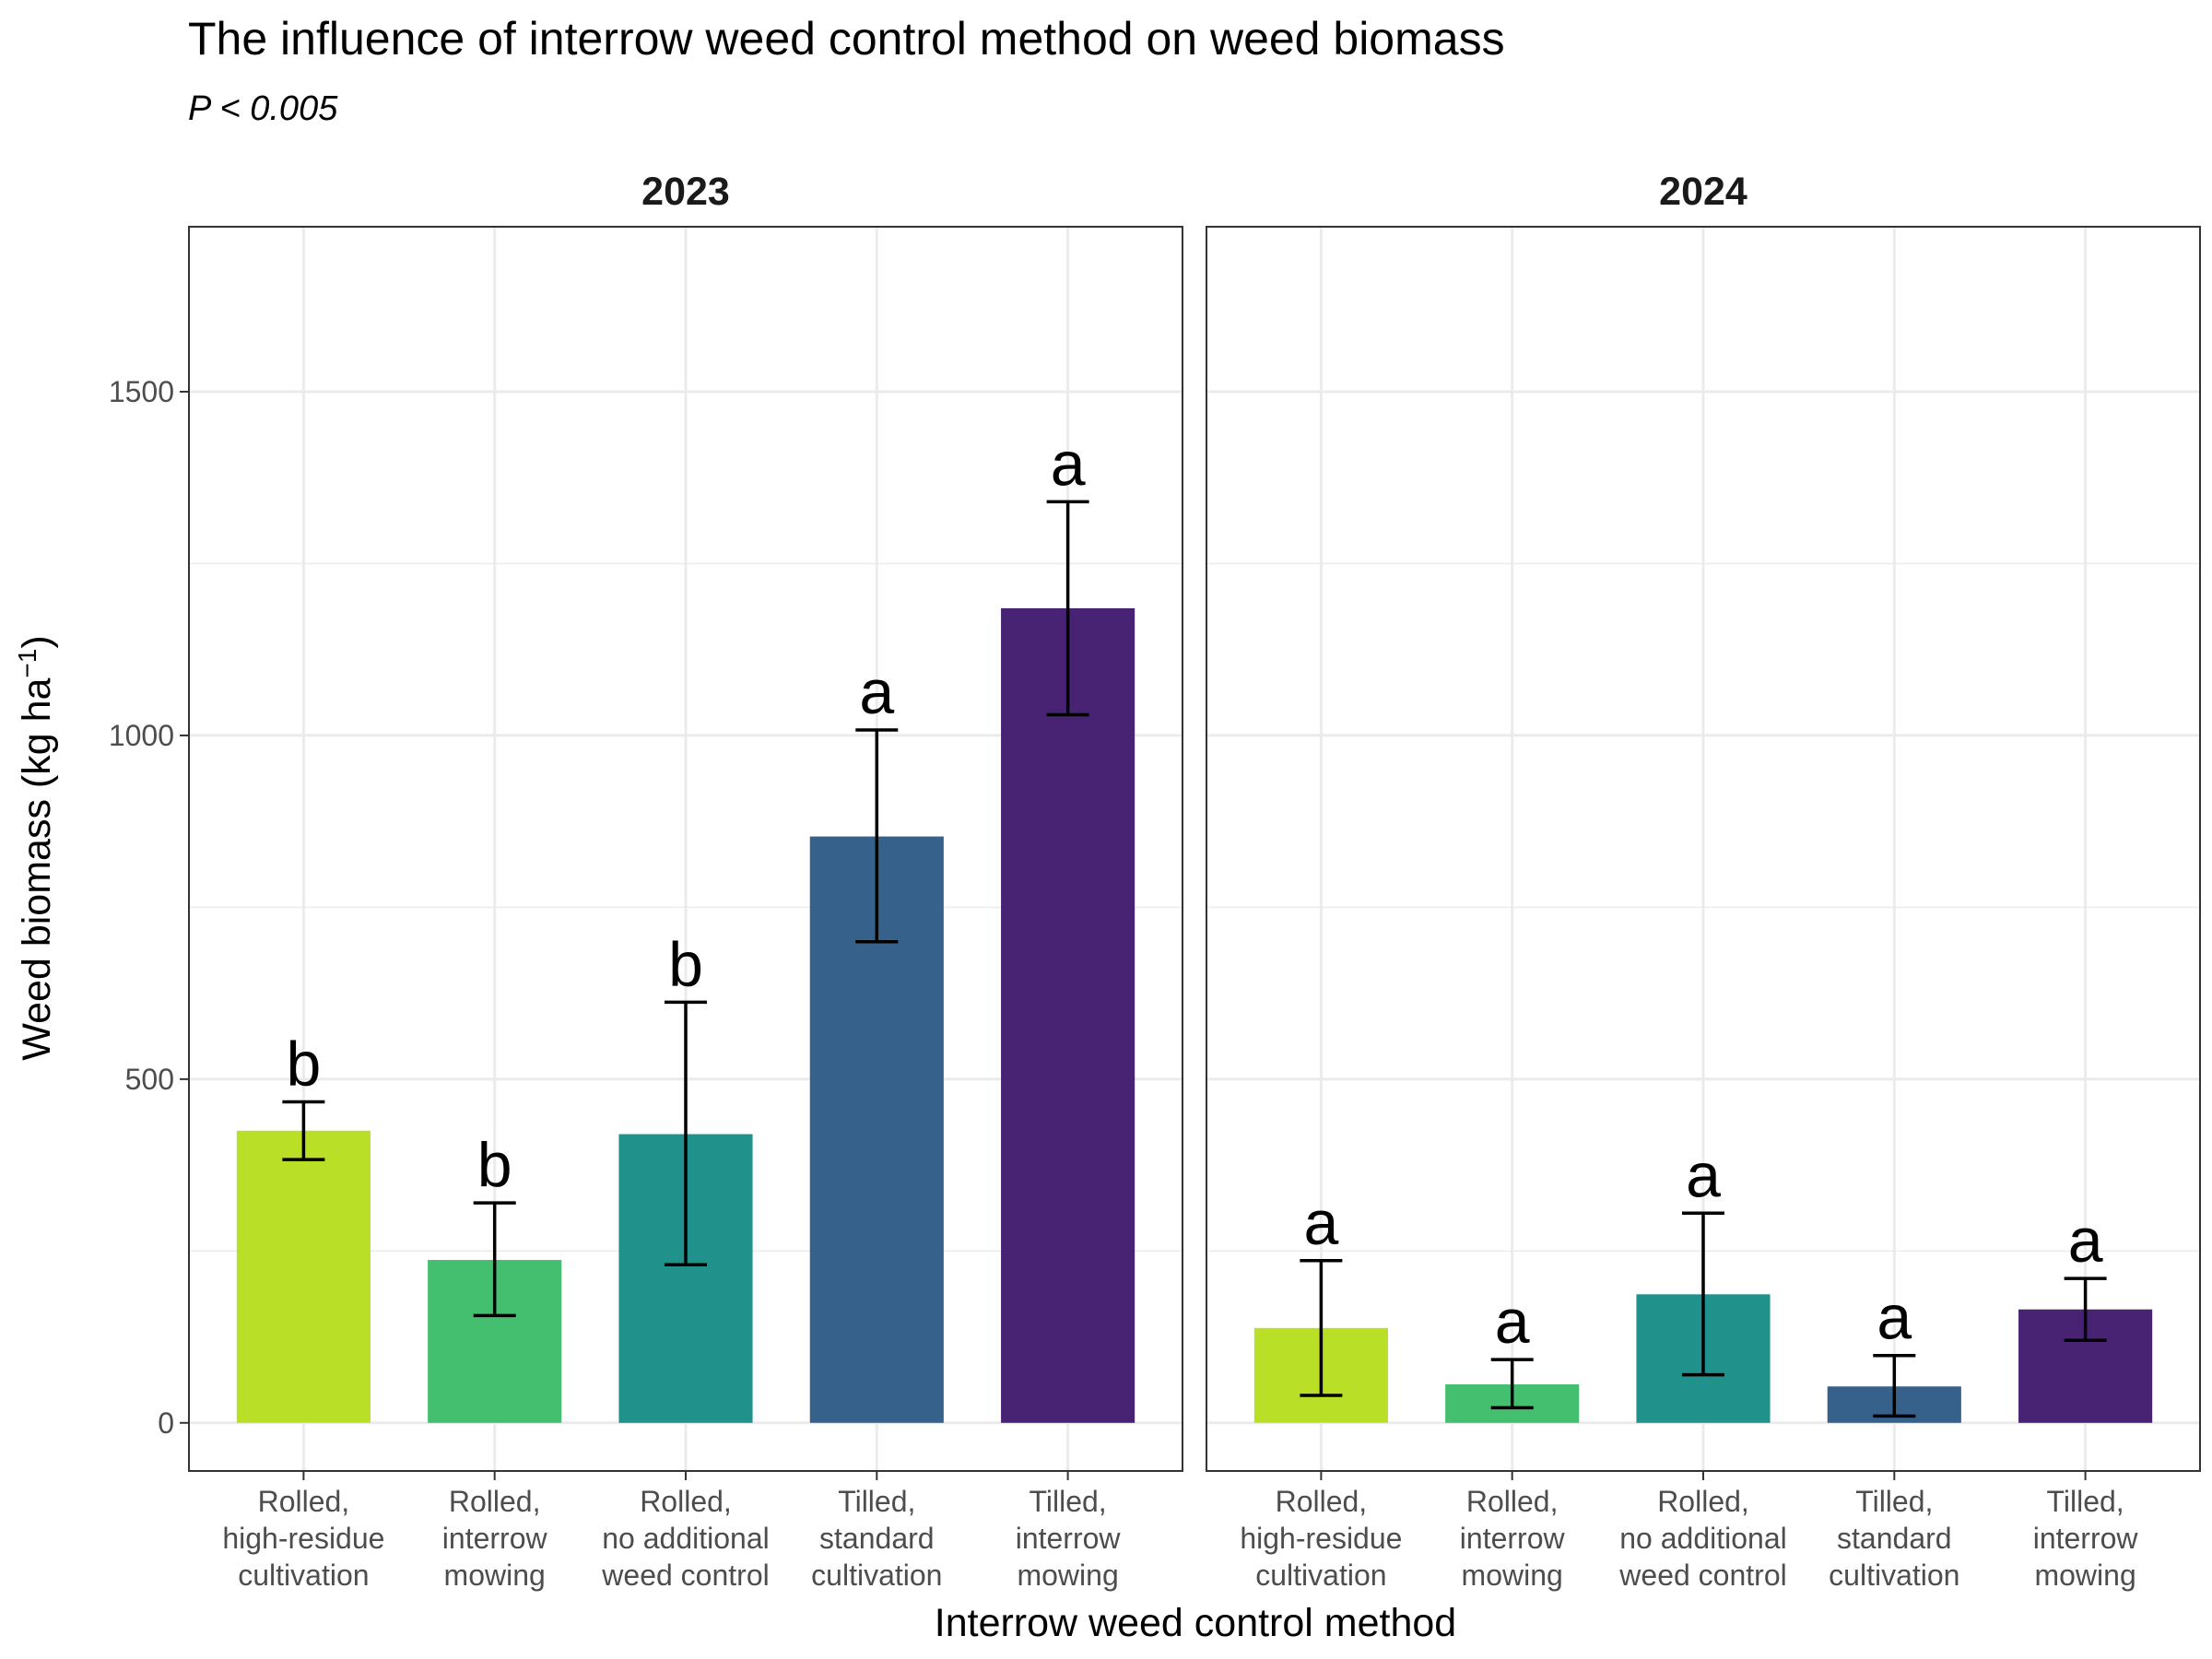 Image resolution: width=2212 pixels, height=1659 pixels. What do you see at coordinates (685, 192) in the screenshot?
I see `facet-label: 2023` at bounding box center [685, 192].